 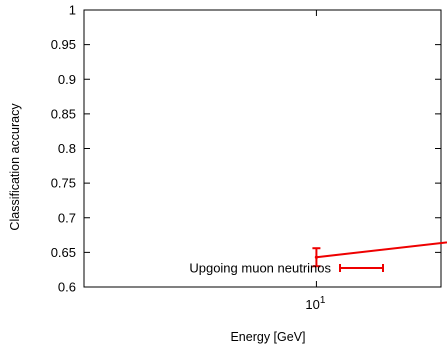 What do you see at coordinates (323, 300) in the screenshot?
I see `x-tick-exponent: 1` at bounding box center [323, 300].